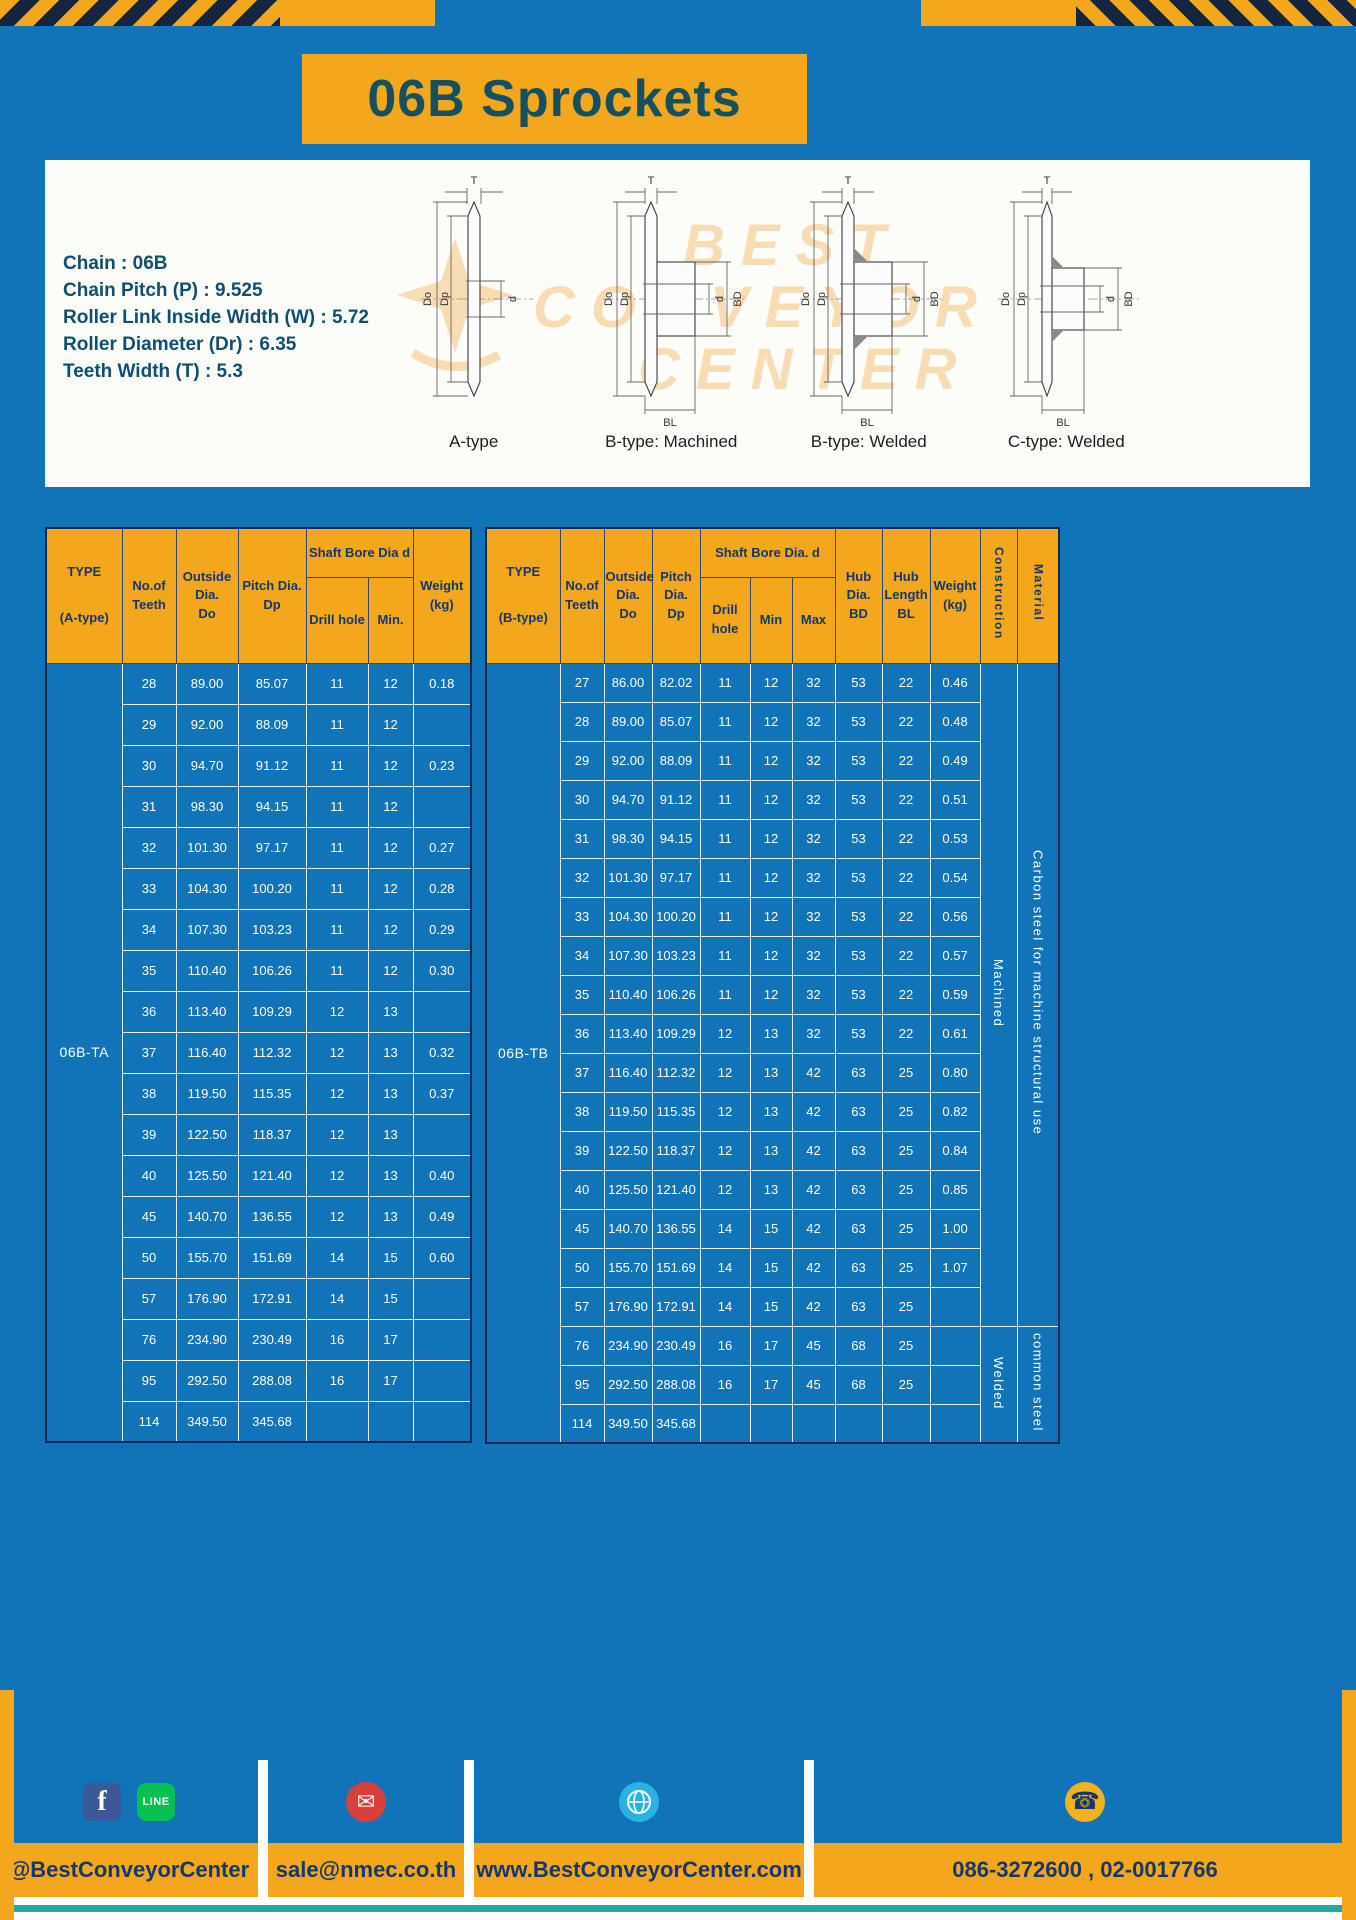 The image size is (1356, 1920). What do you see at coordinates (207, 1011) in the screenshot?
I see `table-cell: 113.40` at bounding box center [207, 1011].